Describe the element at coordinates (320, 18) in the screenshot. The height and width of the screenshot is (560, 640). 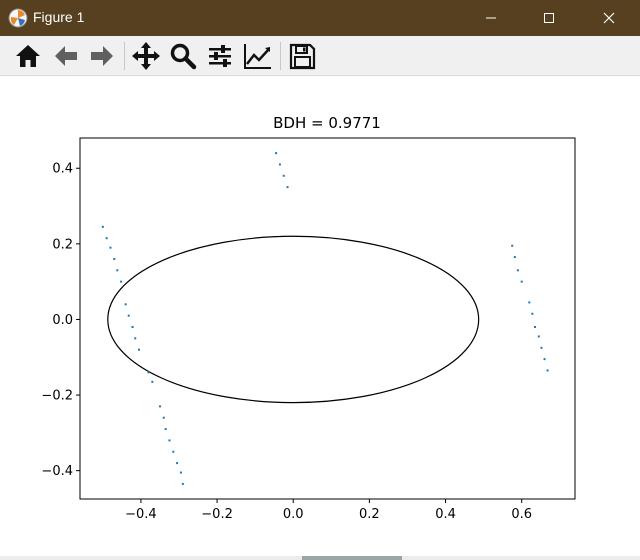
I see `window-titlebar: Figure 1` at that location.